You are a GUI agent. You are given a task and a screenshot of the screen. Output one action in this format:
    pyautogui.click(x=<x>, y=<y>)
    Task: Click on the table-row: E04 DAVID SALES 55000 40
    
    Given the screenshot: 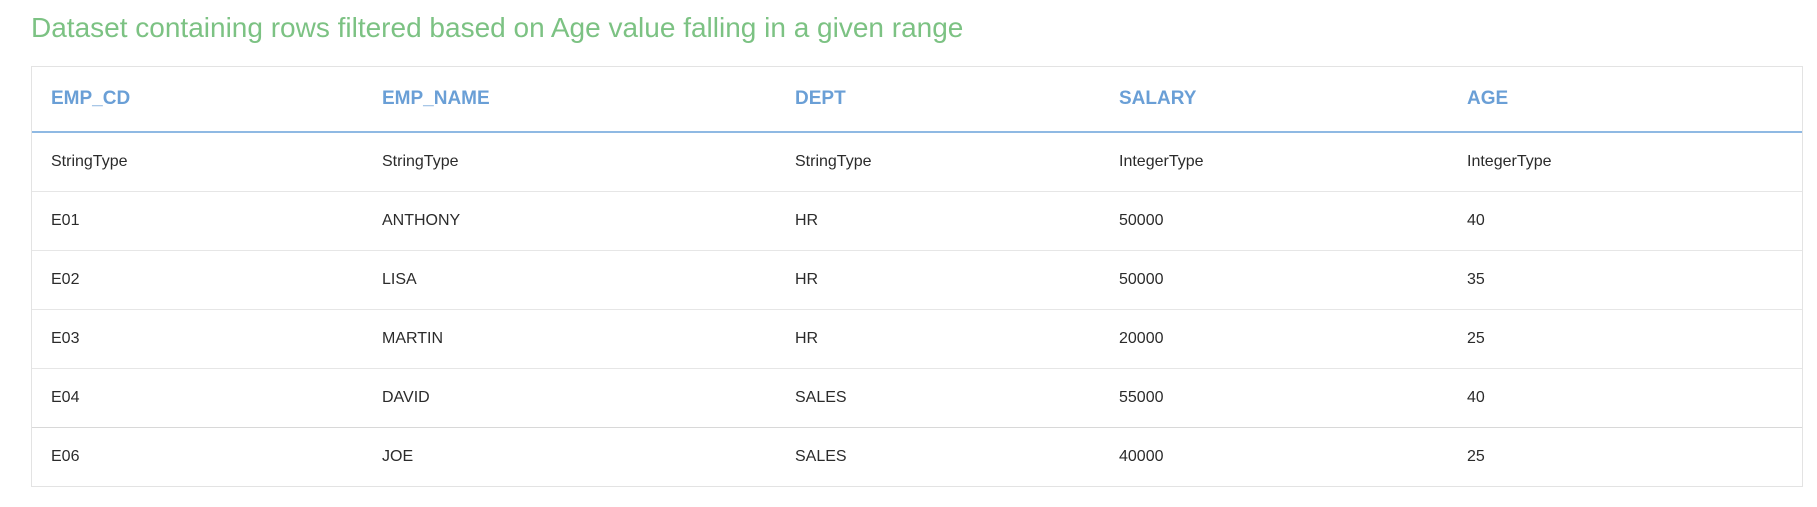 What is the action you would take?
    pyautogui.click(x=917, y=398)
    